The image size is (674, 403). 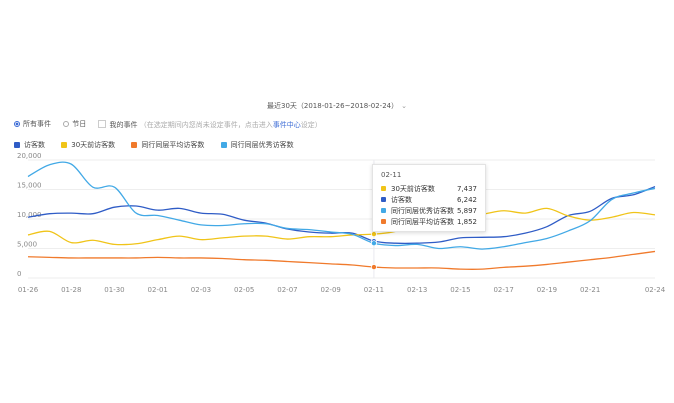 What do you see at coordinates (466, 210) in the screenshot?
I see `tooltip-value: 5,897` at bounding box center [466, 210].